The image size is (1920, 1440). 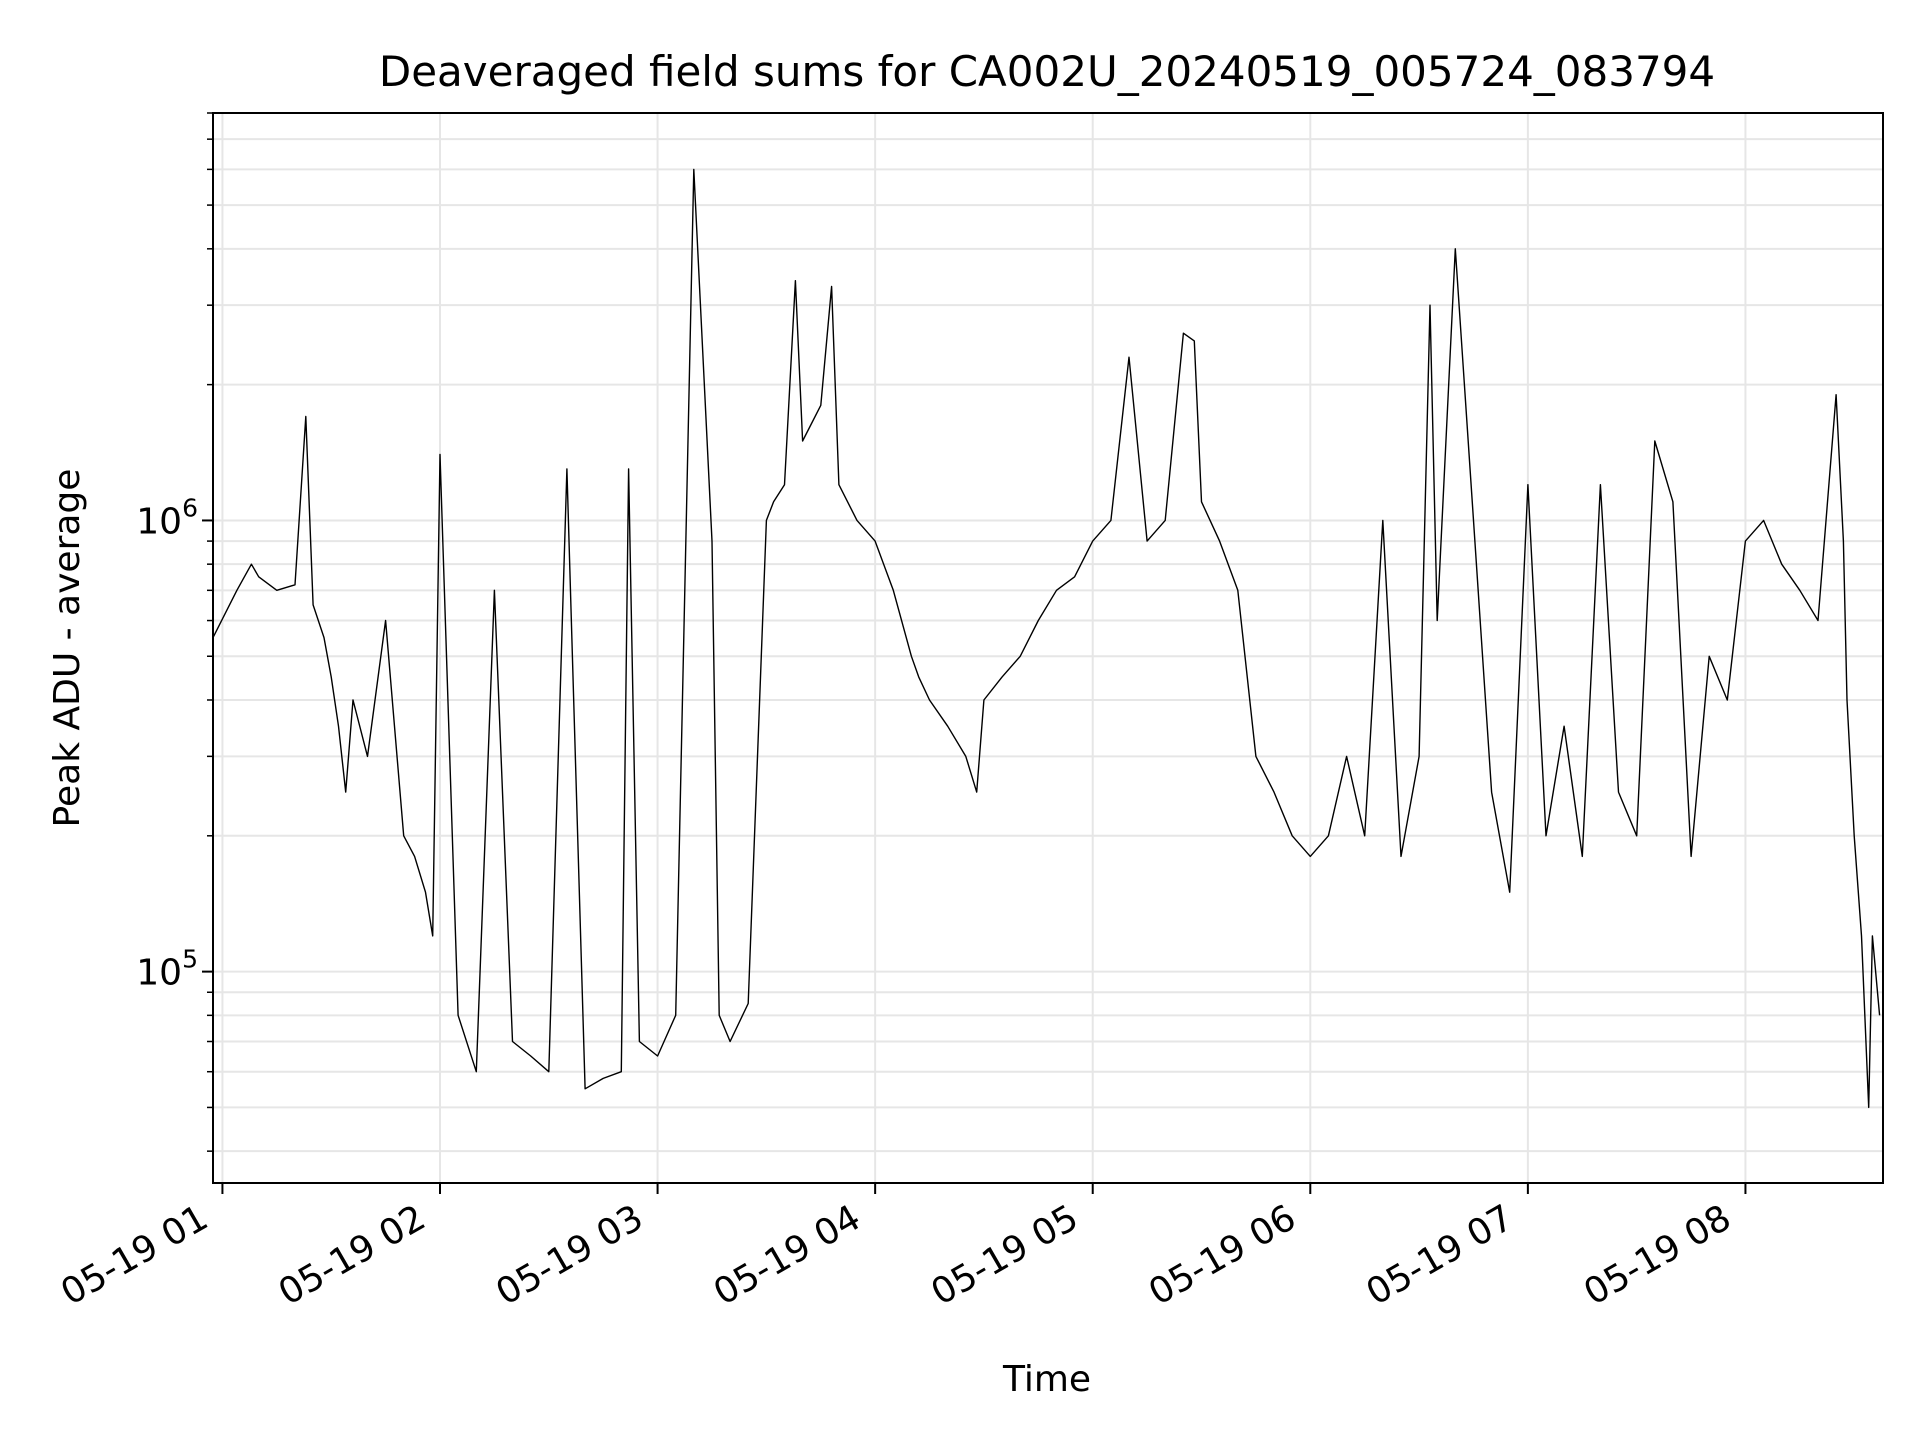 What do you see at coordinates (67, 648) in the screenshot?
I see `y-axis-label: Peak ADU - average` at bounding box center [67, 648].